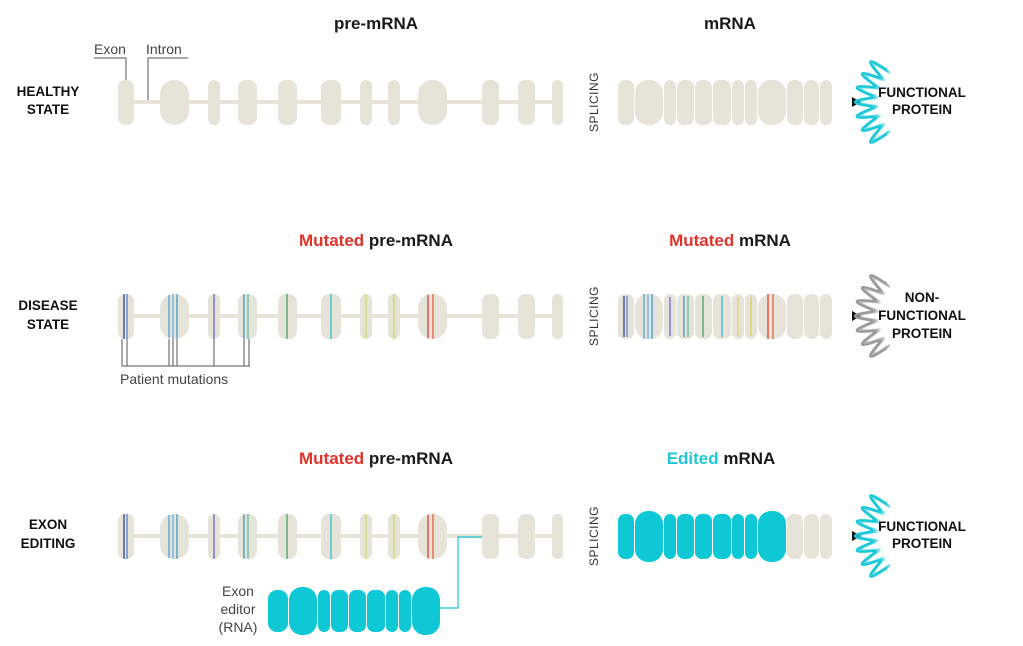 The image size is (1023, 646). Describe the element at coordinates (110, 68) in the screenshot. I see `exon-leader-line` at that location.